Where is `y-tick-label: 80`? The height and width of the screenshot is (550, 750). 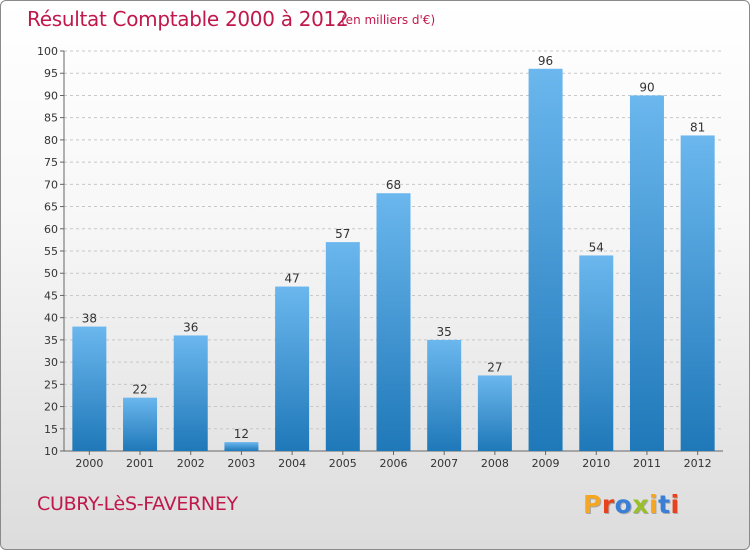
y-tick-label: 80 is located at coordinates (51, 140).